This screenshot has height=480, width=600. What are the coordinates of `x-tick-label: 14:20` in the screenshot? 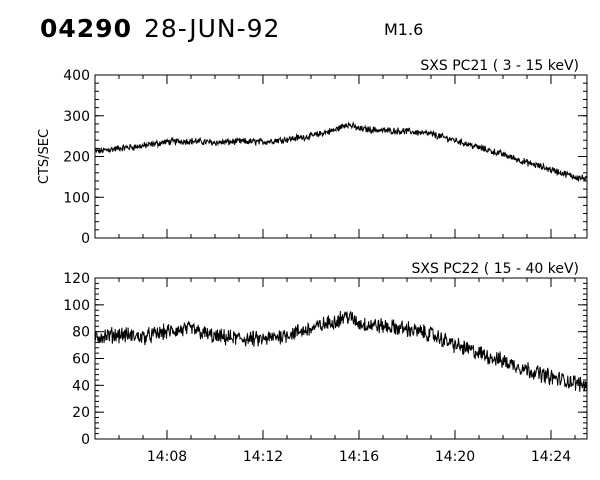 It's located at (455, 457).